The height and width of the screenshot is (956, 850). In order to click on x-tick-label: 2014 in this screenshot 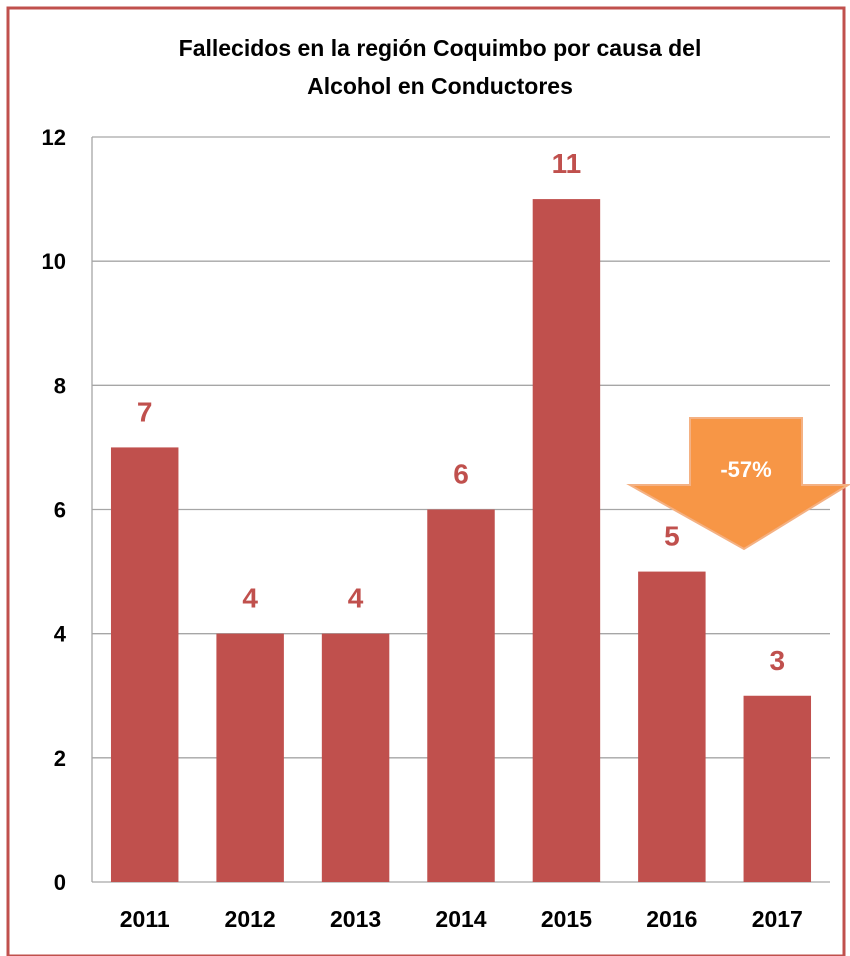, I will do `click(460, 919)`.